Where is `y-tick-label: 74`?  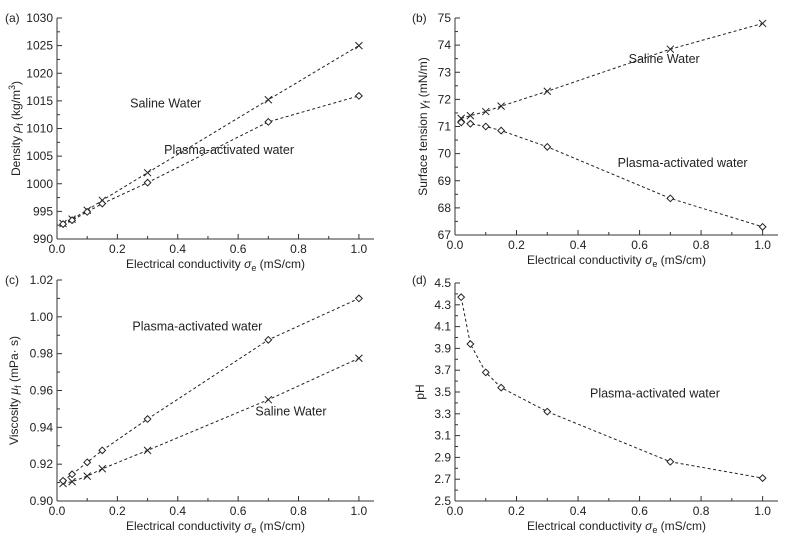 y-tick-label: 74 is located at coordinates (445, 45).